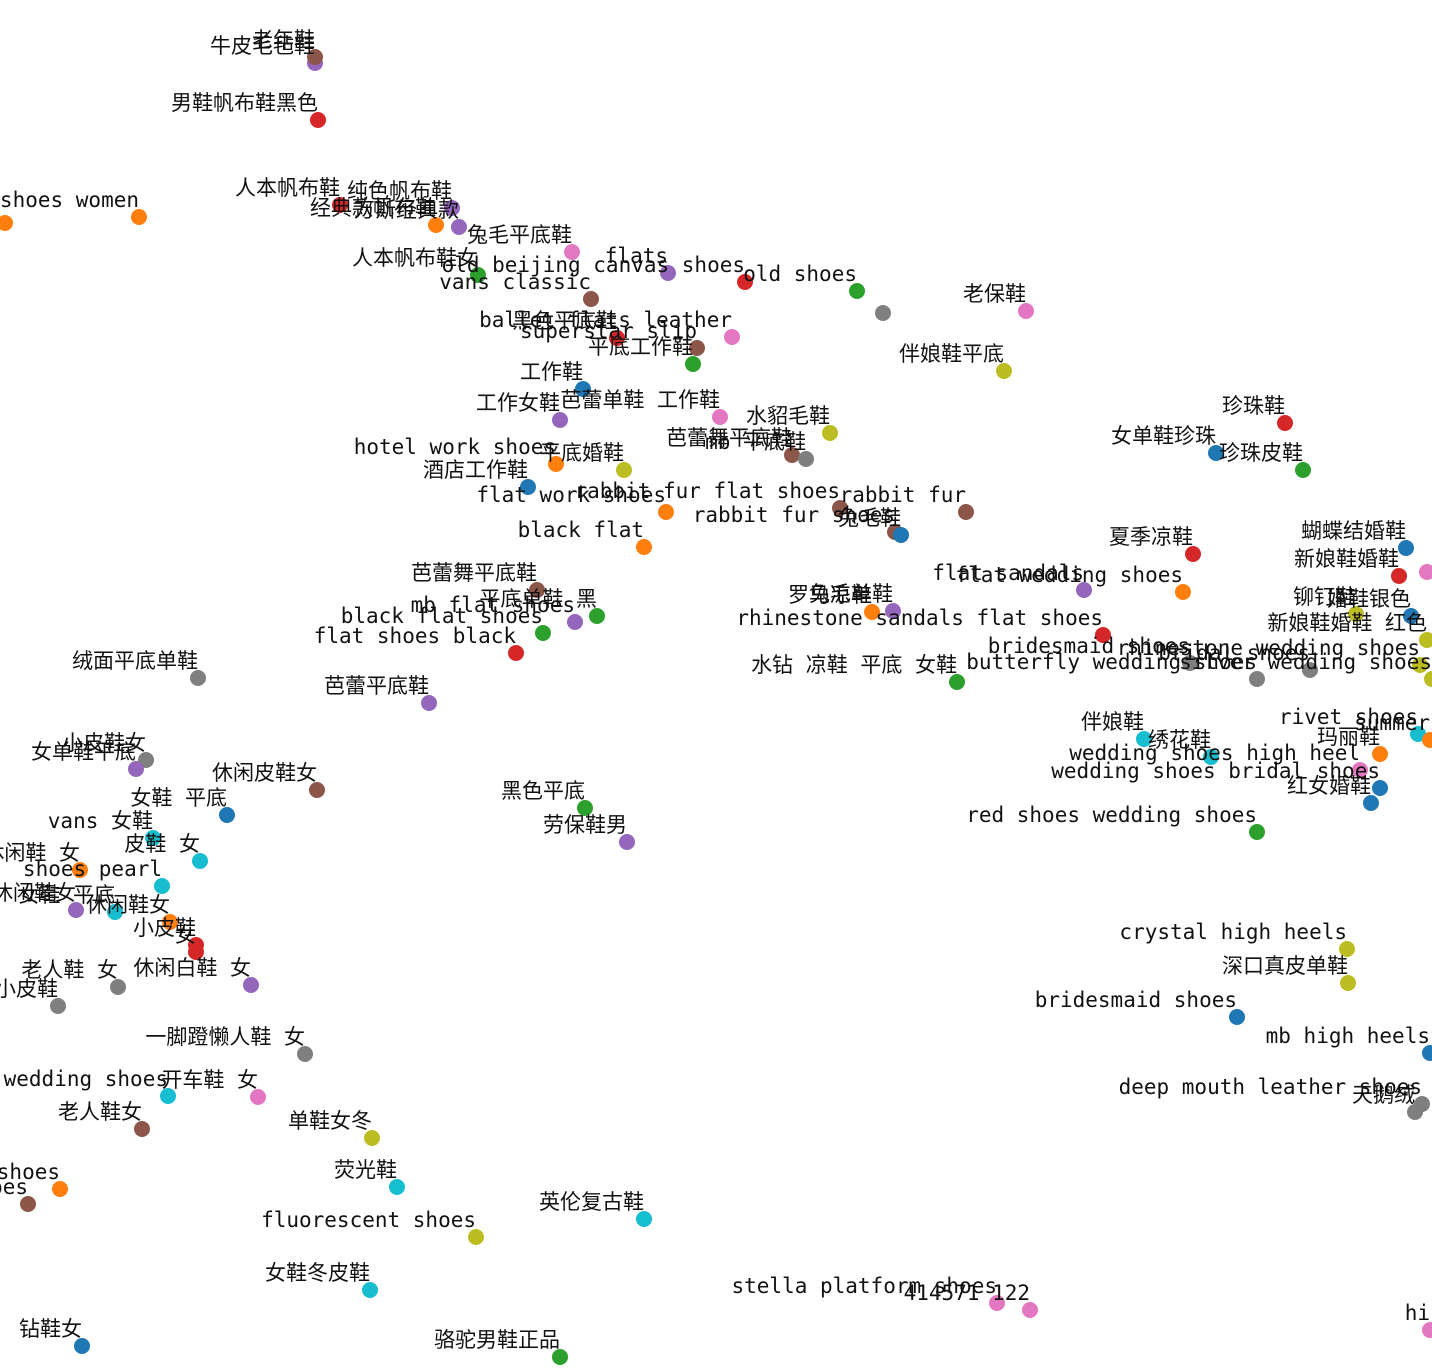  Describe the element at coordinates (1347, 623) in the screenshot. I see `point-label: 新娘鞋婚鞋 红色` at that location.